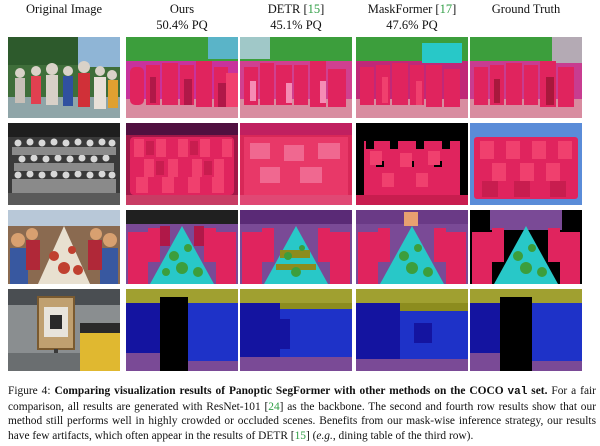  Describe the element at coordinates (446, 9) in the screenshot. I see `citation-link: 17` at that location.